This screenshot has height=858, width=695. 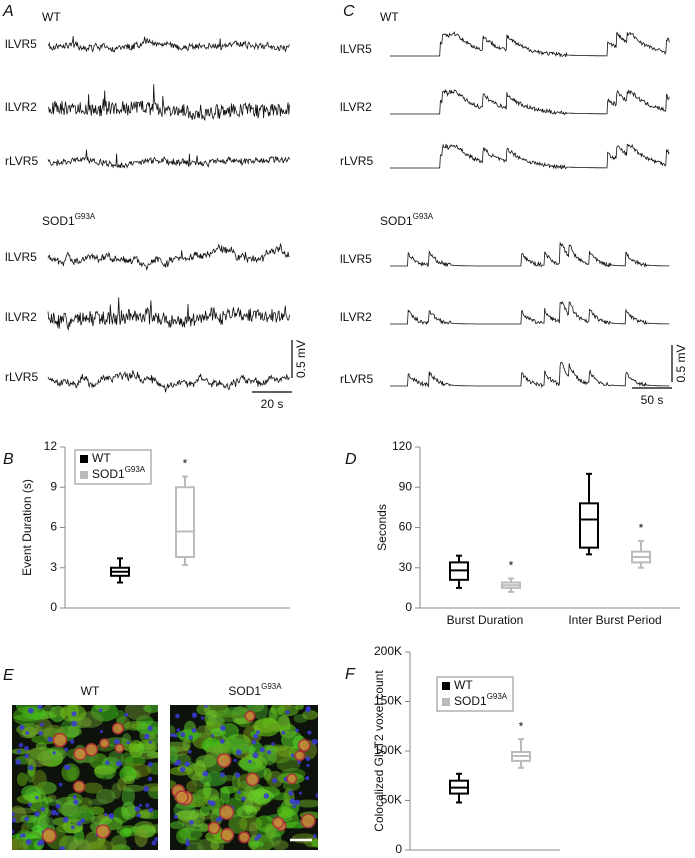 What do you see at coordinates (614, 620) in the screenshot?
I see `x-tick-label: Inter Burst Period` at bounding box center [614, 620].